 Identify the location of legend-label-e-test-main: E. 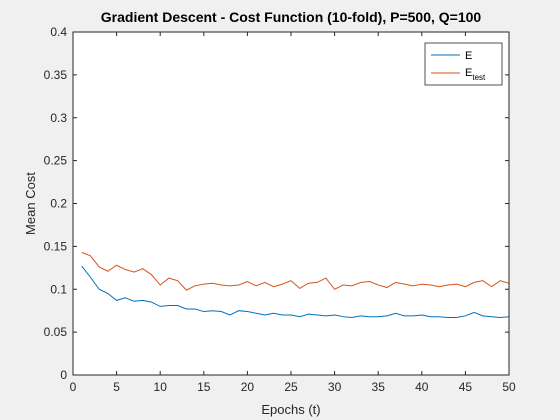
(468, 73).